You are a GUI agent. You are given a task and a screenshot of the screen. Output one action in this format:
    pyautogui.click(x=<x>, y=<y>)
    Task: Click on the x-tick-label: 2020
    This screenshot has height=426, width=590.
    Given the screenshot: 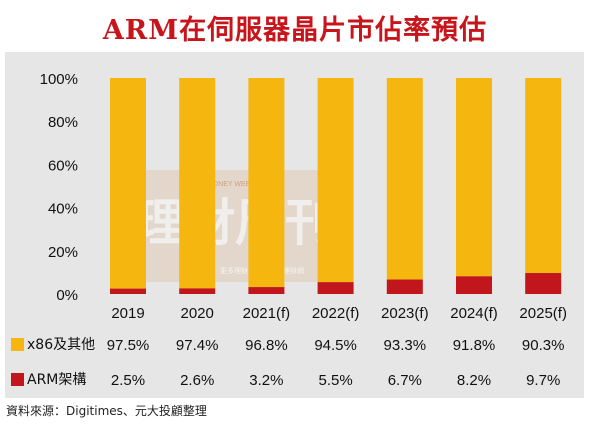 What is the action you would take?
    pyautogui.click(x=197, y=313)
    